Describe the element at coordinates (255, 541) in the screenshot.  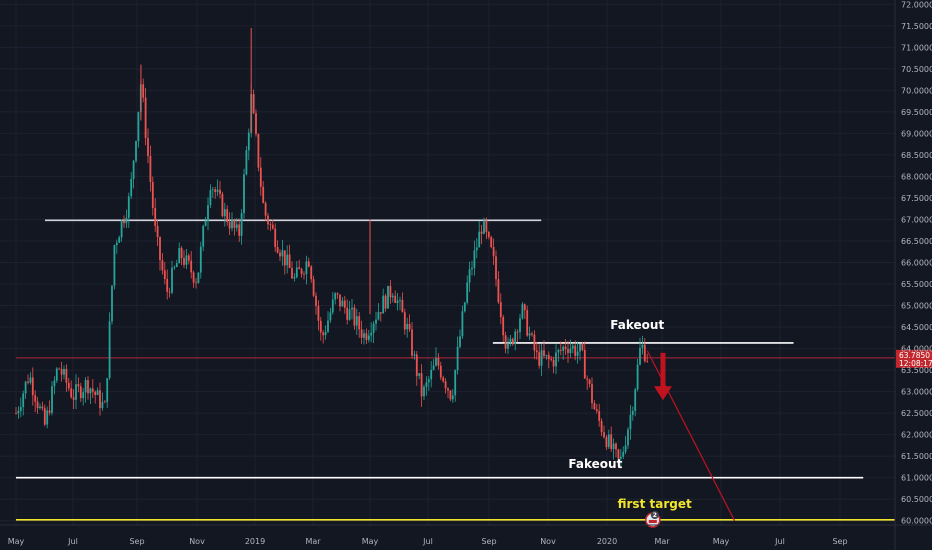
I see `x-tick-label: 2019` at that location.